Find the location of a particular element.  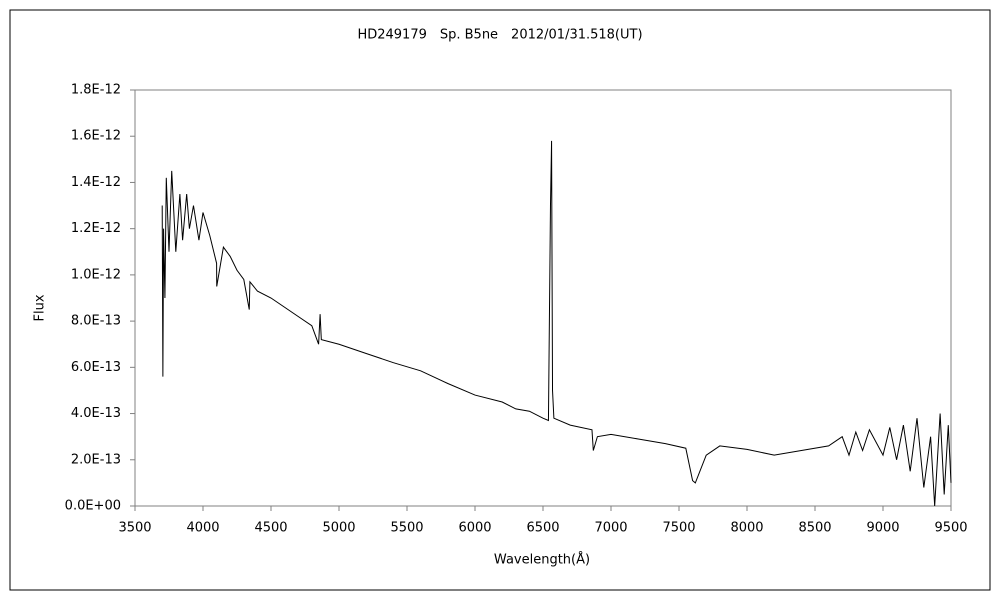

x-tick-label: 7000 is located at coordinates (610, 528).